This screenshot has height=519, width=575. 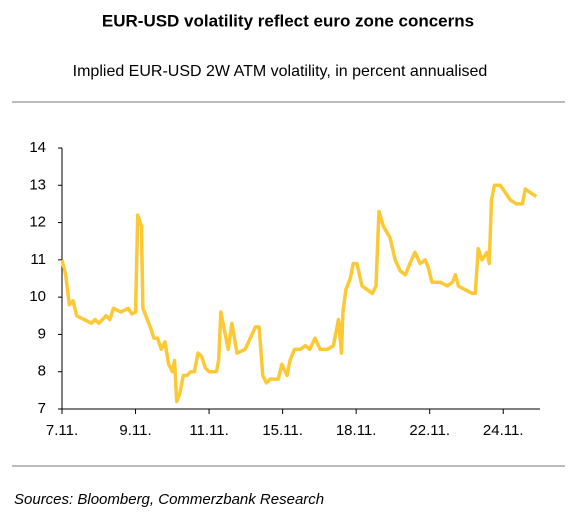 What do you see at coordinates (42, 333) in the screenshot?
I see `y-tick-label: 9` at bounding box center [42, 333].